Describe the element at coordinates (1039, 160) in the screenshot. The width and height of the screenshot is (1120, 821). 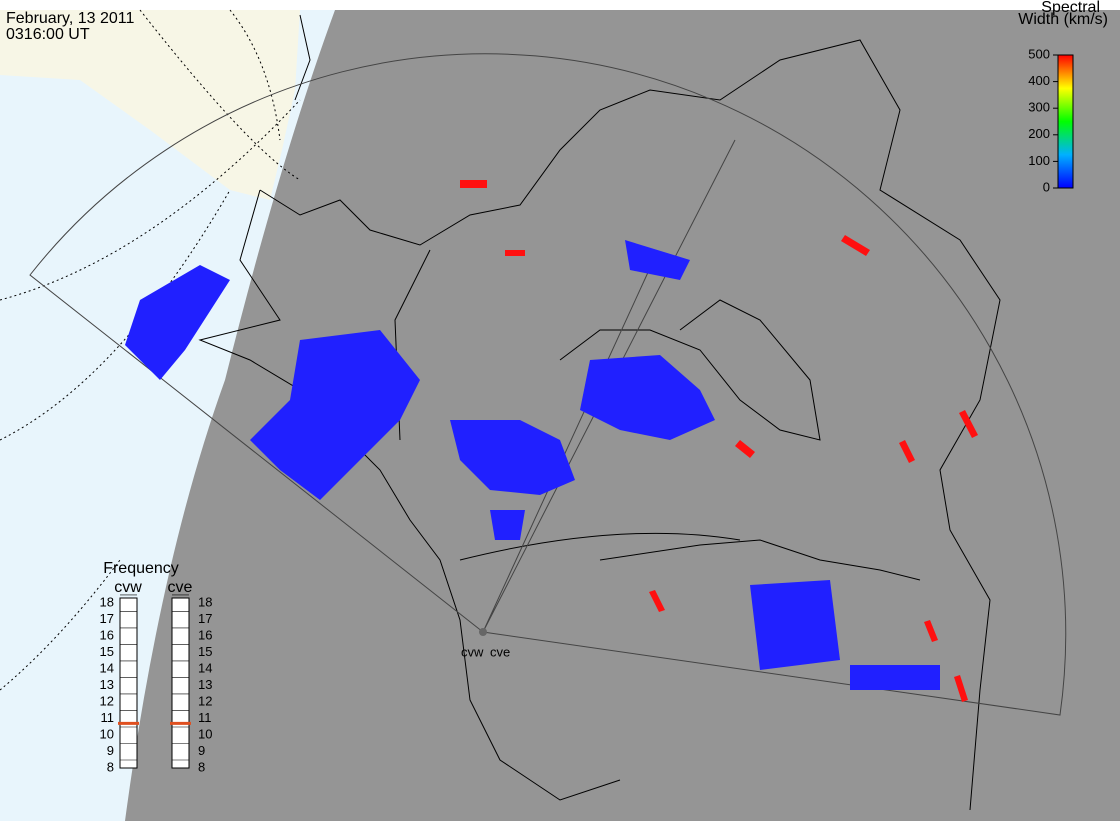
I see `colorbar-tick-label: 100` at that location.